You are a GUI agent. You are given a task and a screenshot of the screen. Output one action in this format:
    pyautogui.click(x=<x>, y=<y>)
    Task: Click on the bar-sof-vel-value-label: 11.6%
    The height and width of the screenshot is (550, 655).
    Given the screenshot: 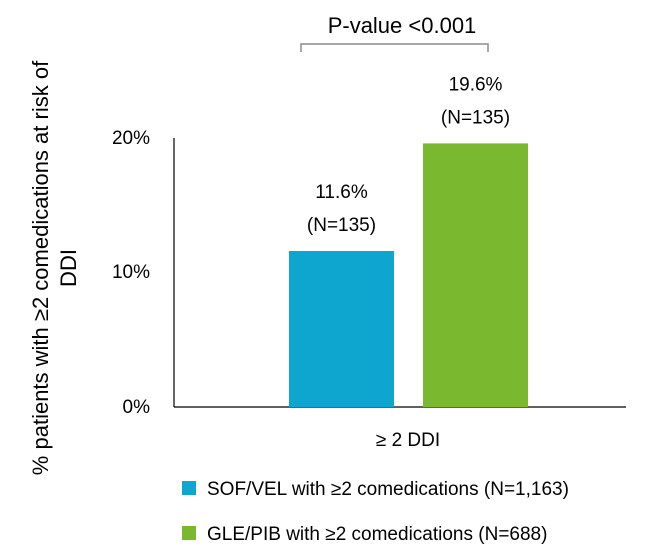 What is the action you would take?
    pyautogui.click(x=341, y=192)
    